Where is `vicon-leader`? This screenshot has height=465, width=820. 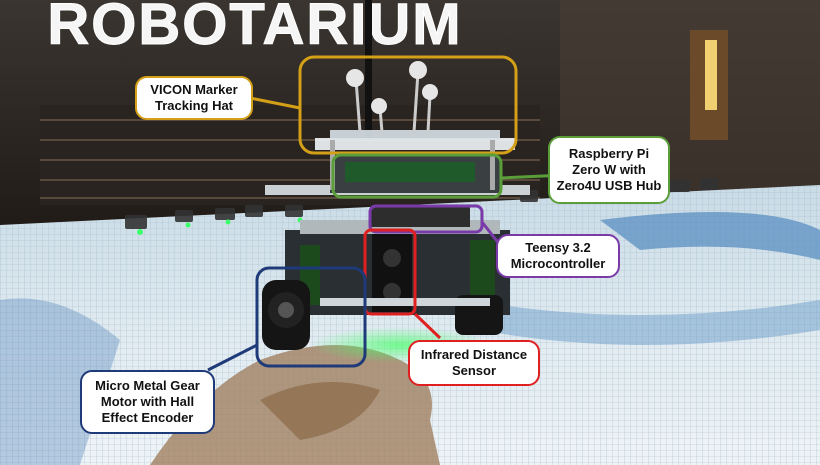
vicon-leader is located at coordinates (275, 103).